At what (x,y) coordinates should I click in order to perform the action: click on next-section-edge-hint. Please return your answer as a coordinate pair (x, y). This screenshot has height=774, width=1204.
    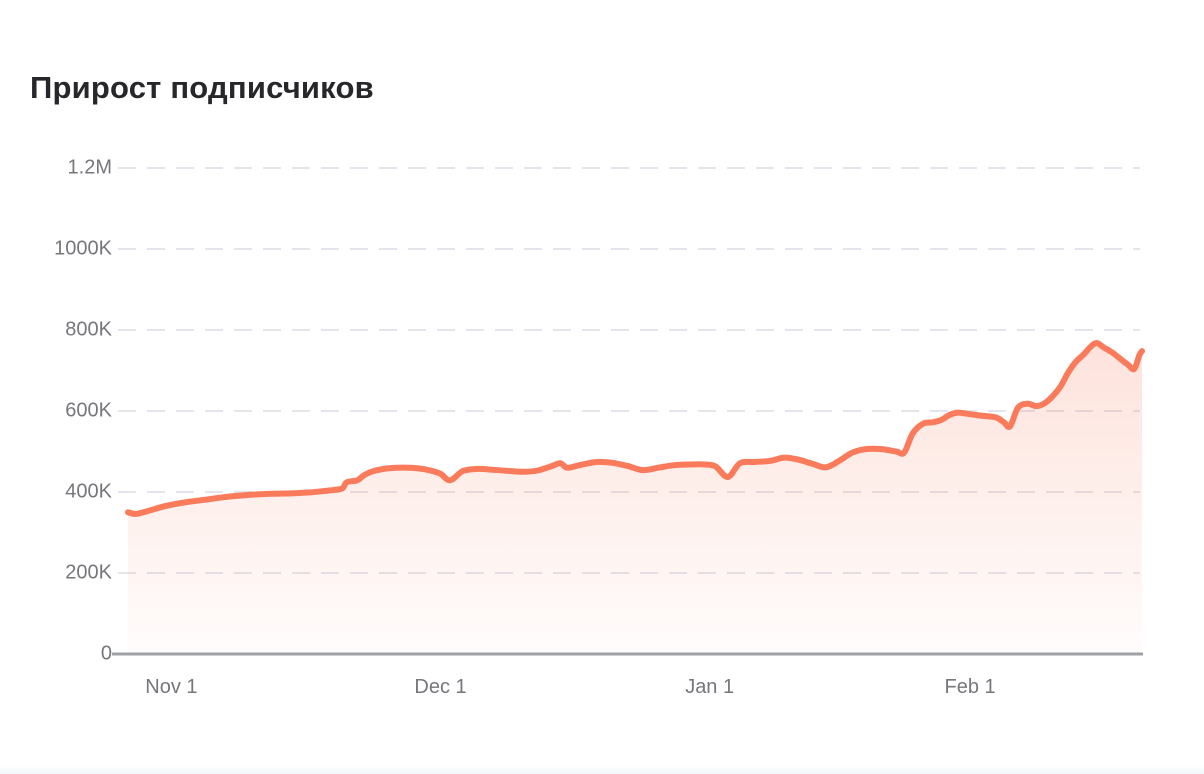
    Looking at the image, I should click on (602, 770).